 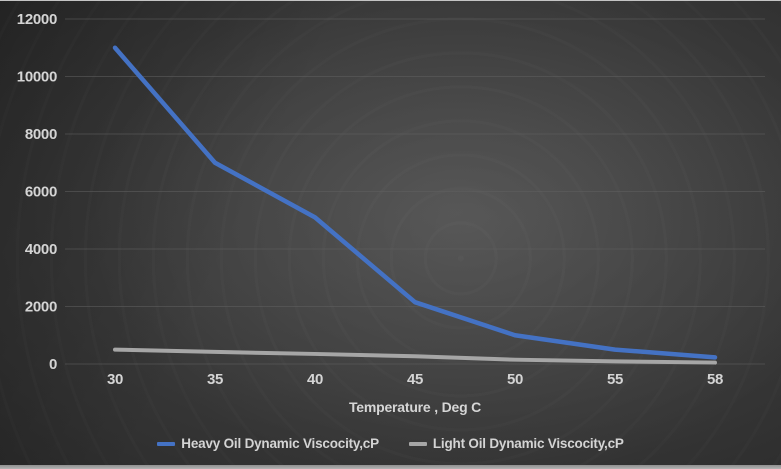 I want to click on y-axis-tick-label: 12000, so click(x=37, y=19).